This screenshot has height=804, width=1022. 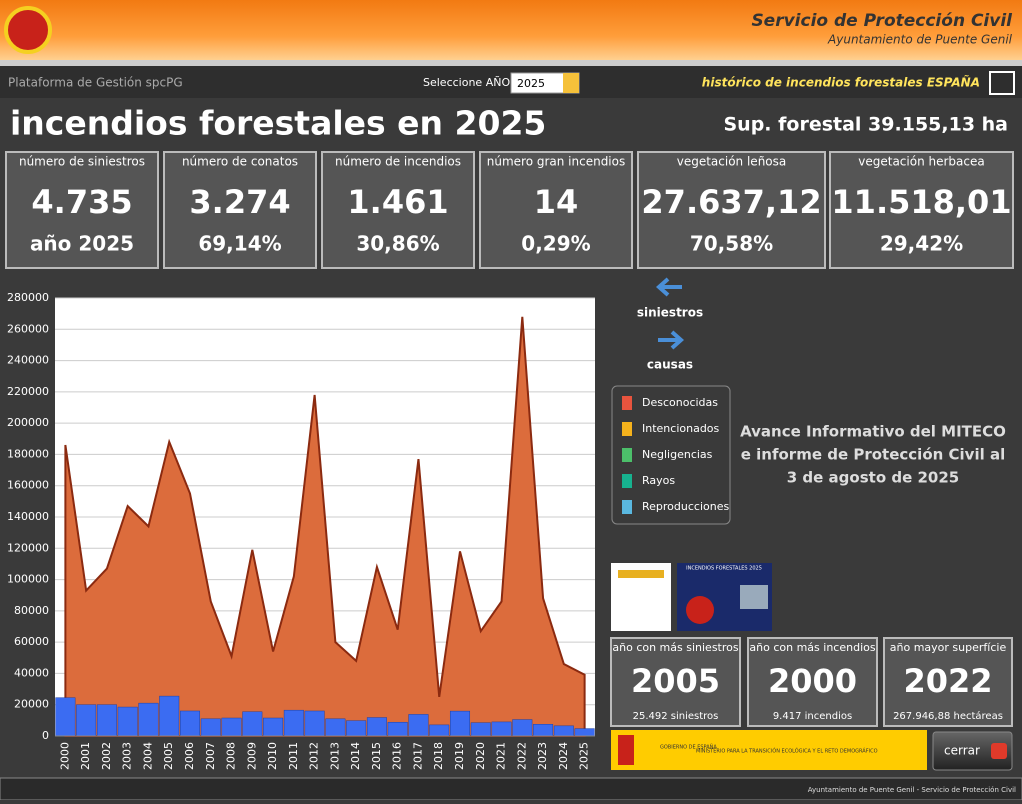 I want to click on y-tick-label: 0, so click(x=45, y=735).